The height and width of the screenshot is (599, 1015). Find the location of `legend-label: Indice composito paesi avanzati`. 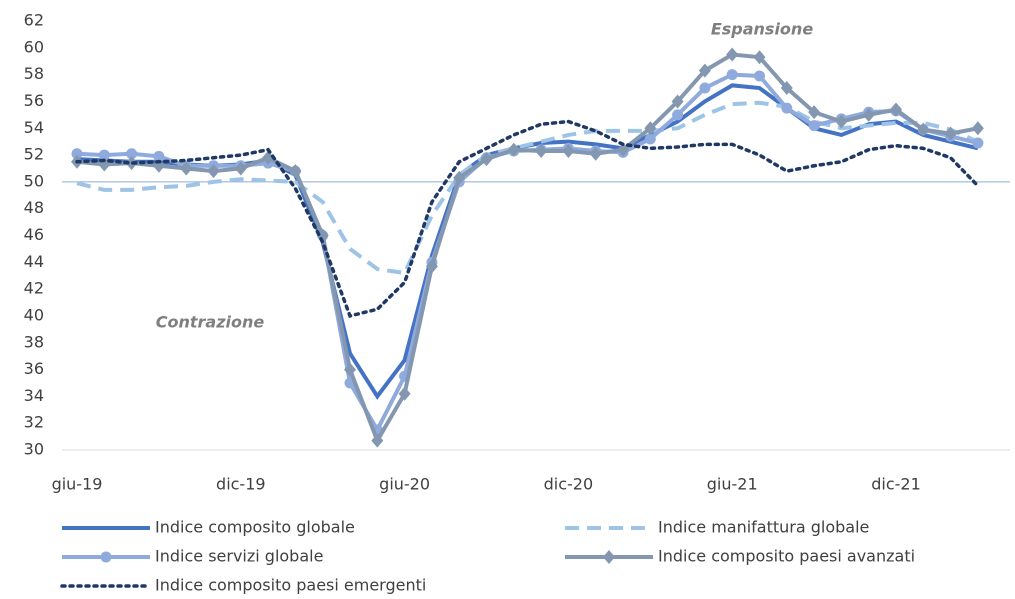

legend-label: Indice composito paesi avanzati is located at coordinates (786, 556).